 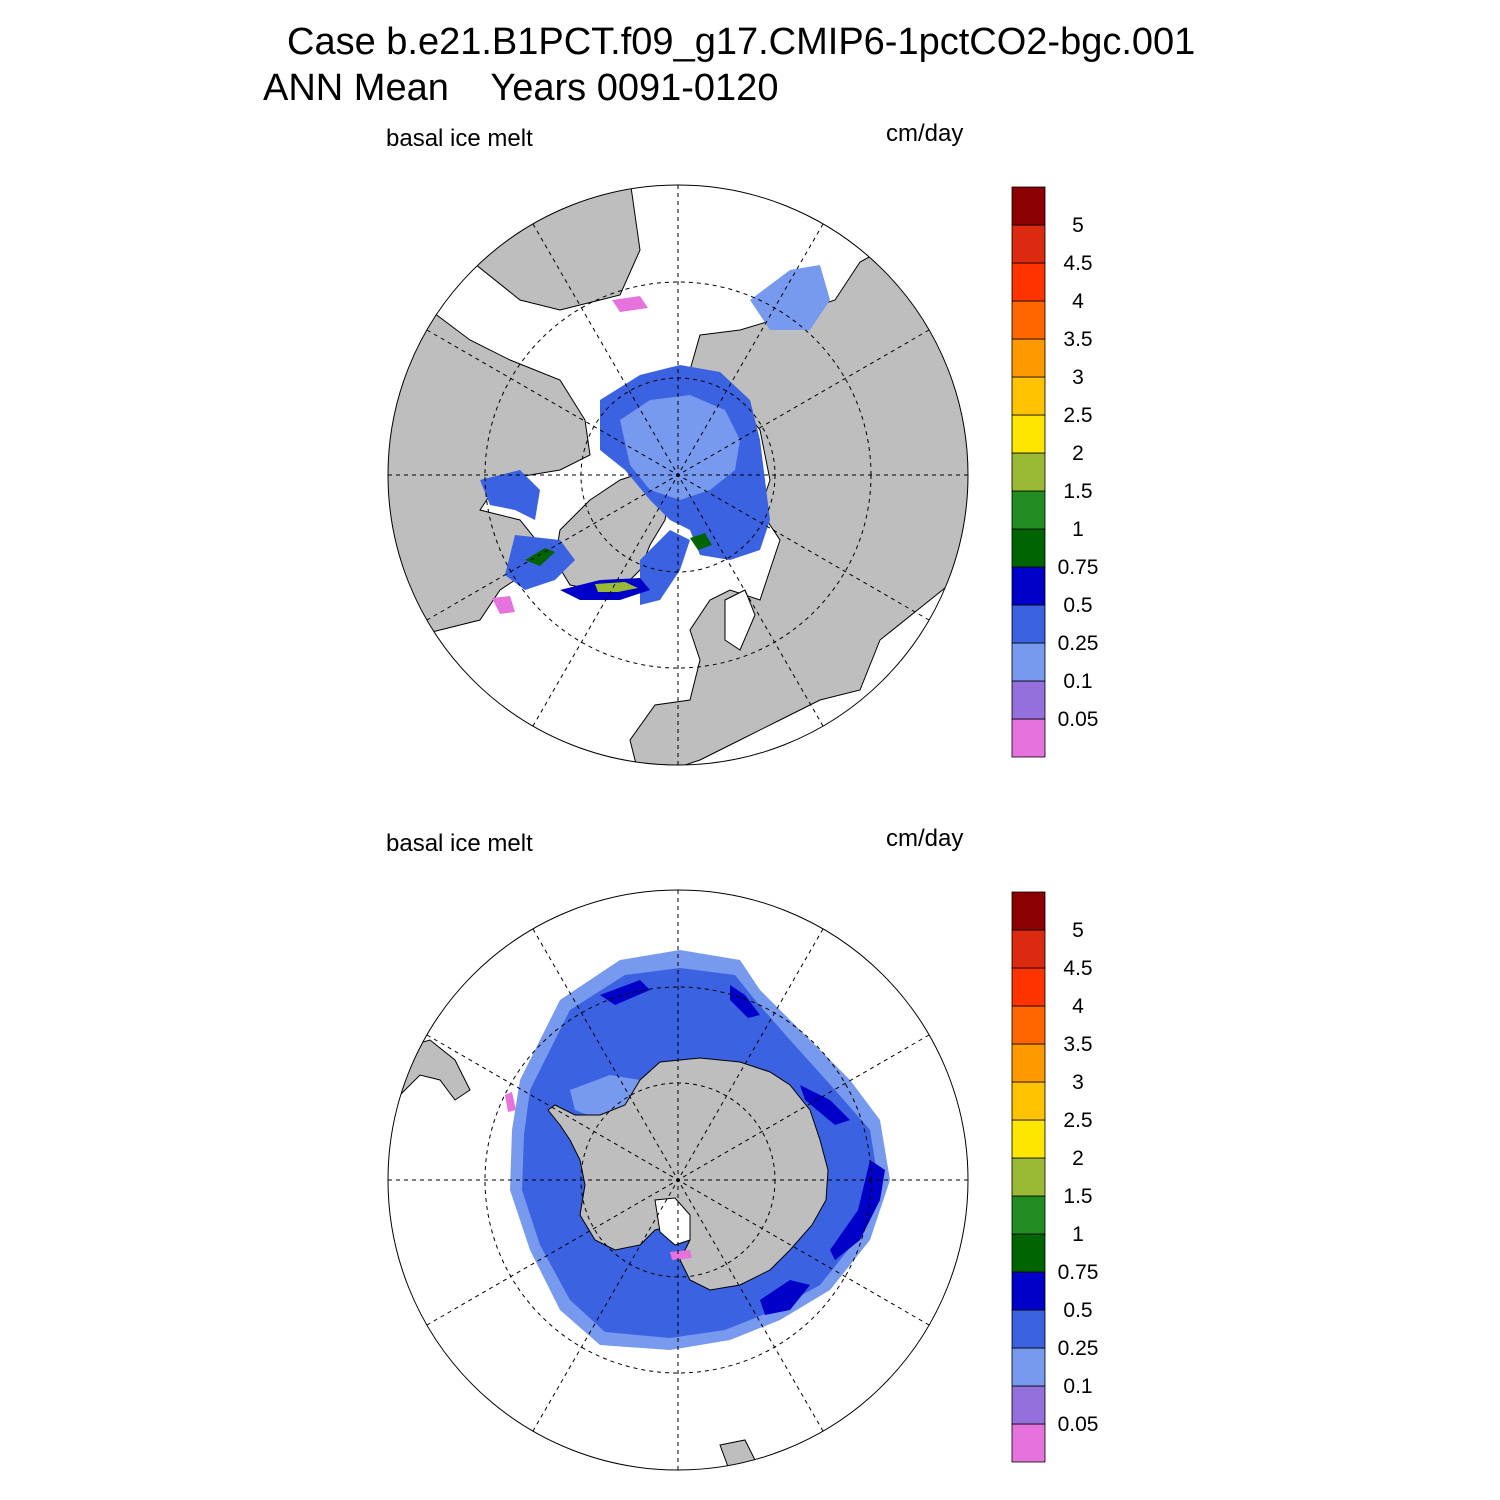 I want to click on north-melt-bering-fringe, so click(x=630, y=304).